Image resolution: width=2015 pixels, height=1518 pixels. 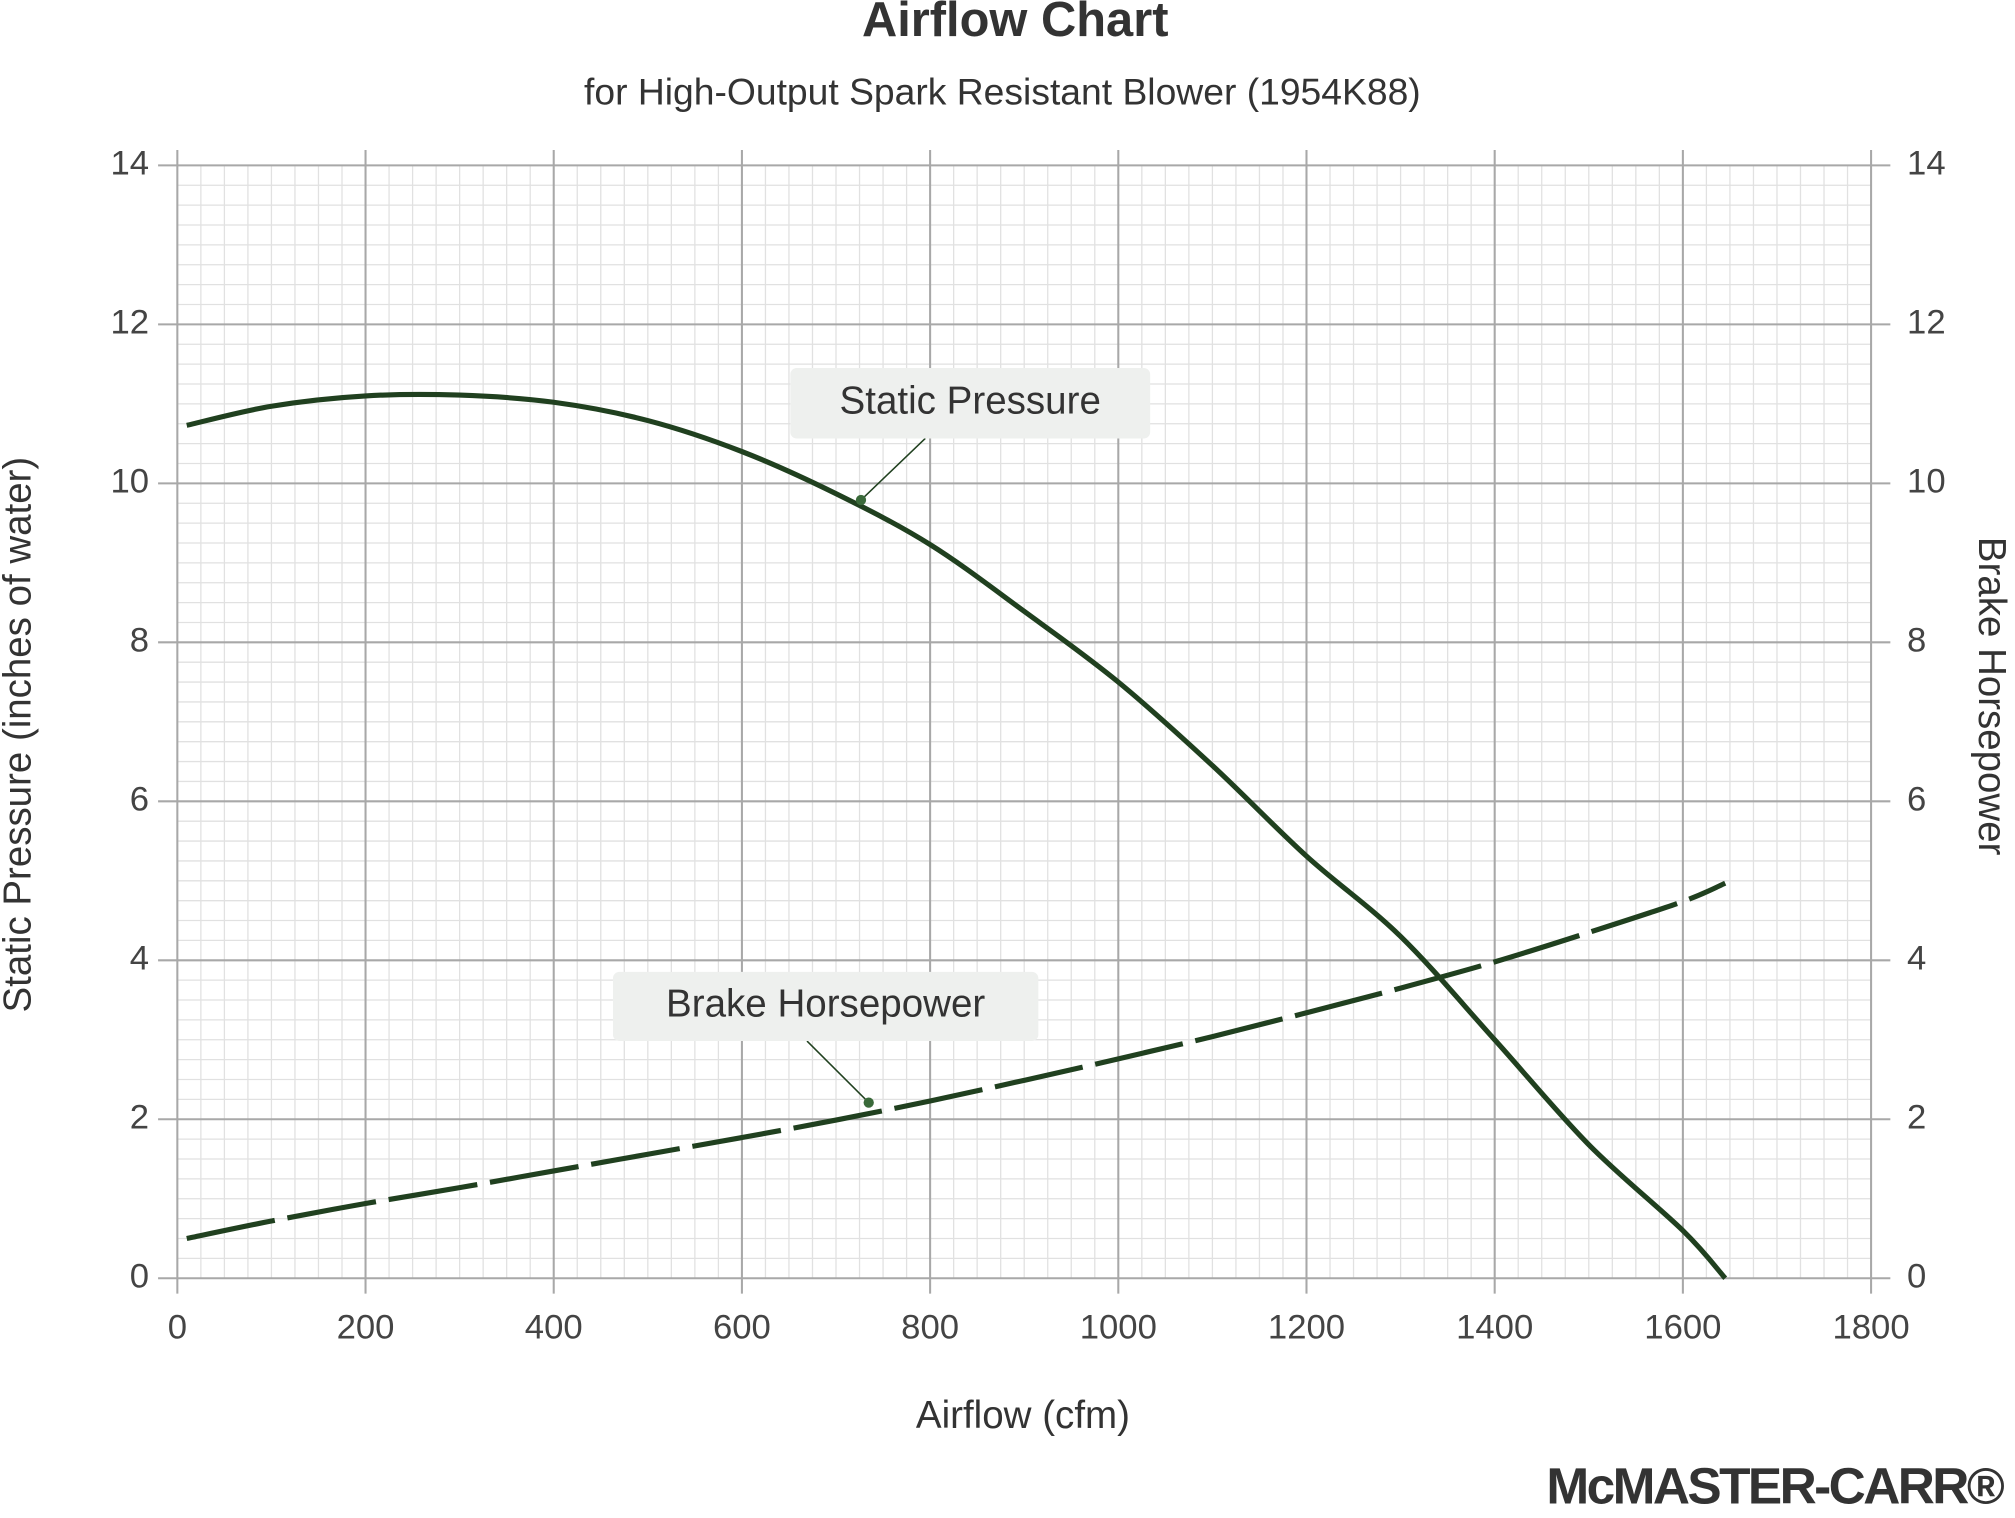 What do you see at coordinates (554, 1328) in the screenshot?
I see `x-tick-label: 400` at bounding box center [554, 1328].